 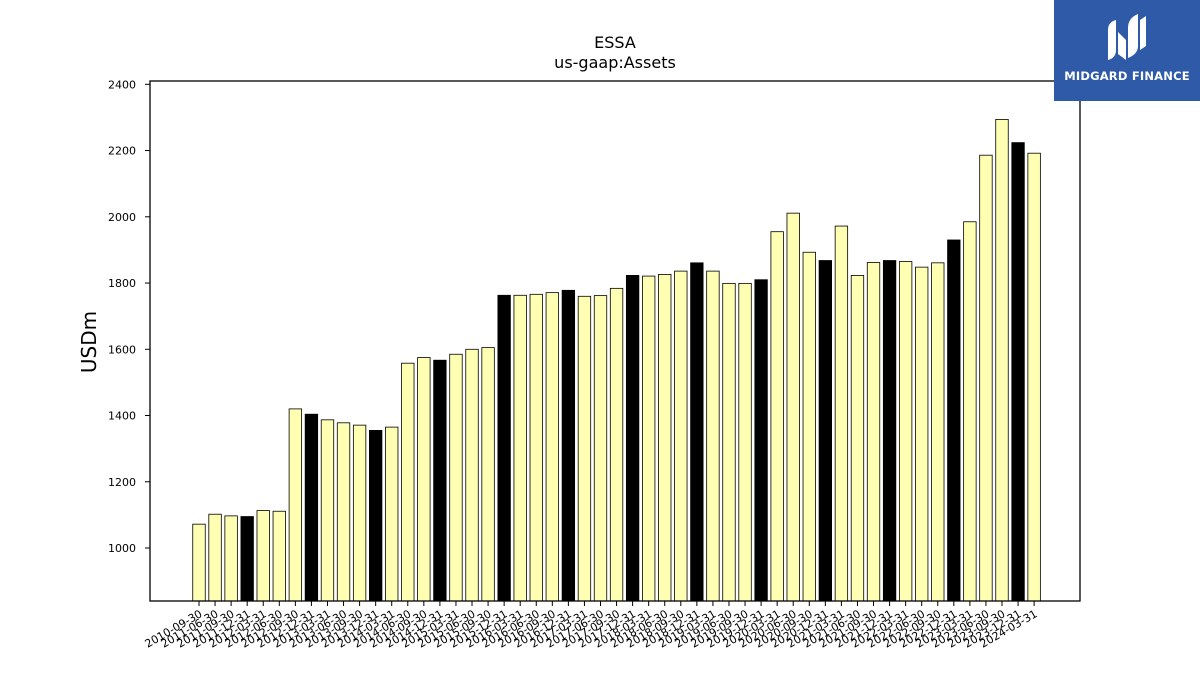 I want to click on midgard-logo-icon, so click(x=1127, y=37).